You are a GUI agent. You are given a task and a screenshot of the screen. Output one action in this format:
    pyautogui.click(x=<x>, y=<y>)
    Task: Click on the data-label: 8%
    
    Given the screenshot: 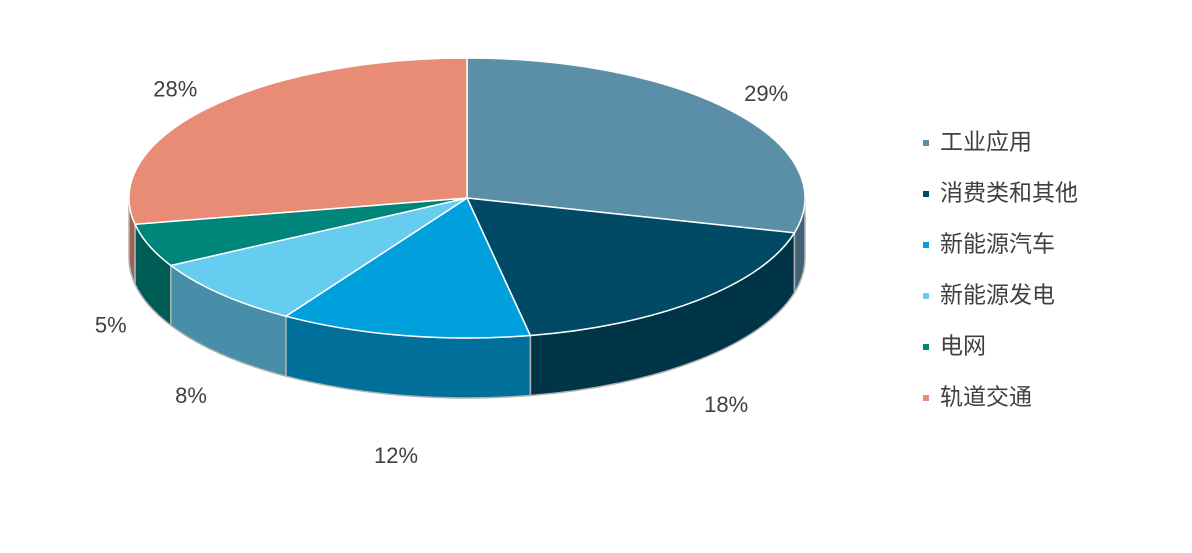 What is the action you would take?
    pyautogui.click(x=191, y=395)
    